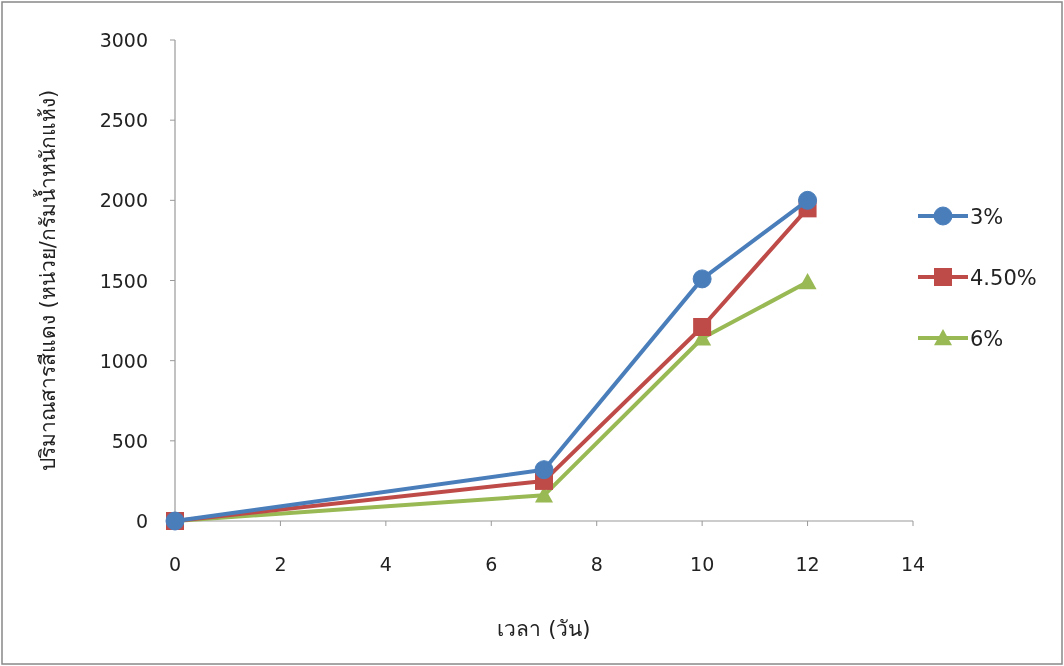  Describe the element at coordinates (280, 564) in the screenshot. I see `x-tick-label: 2` at that location.